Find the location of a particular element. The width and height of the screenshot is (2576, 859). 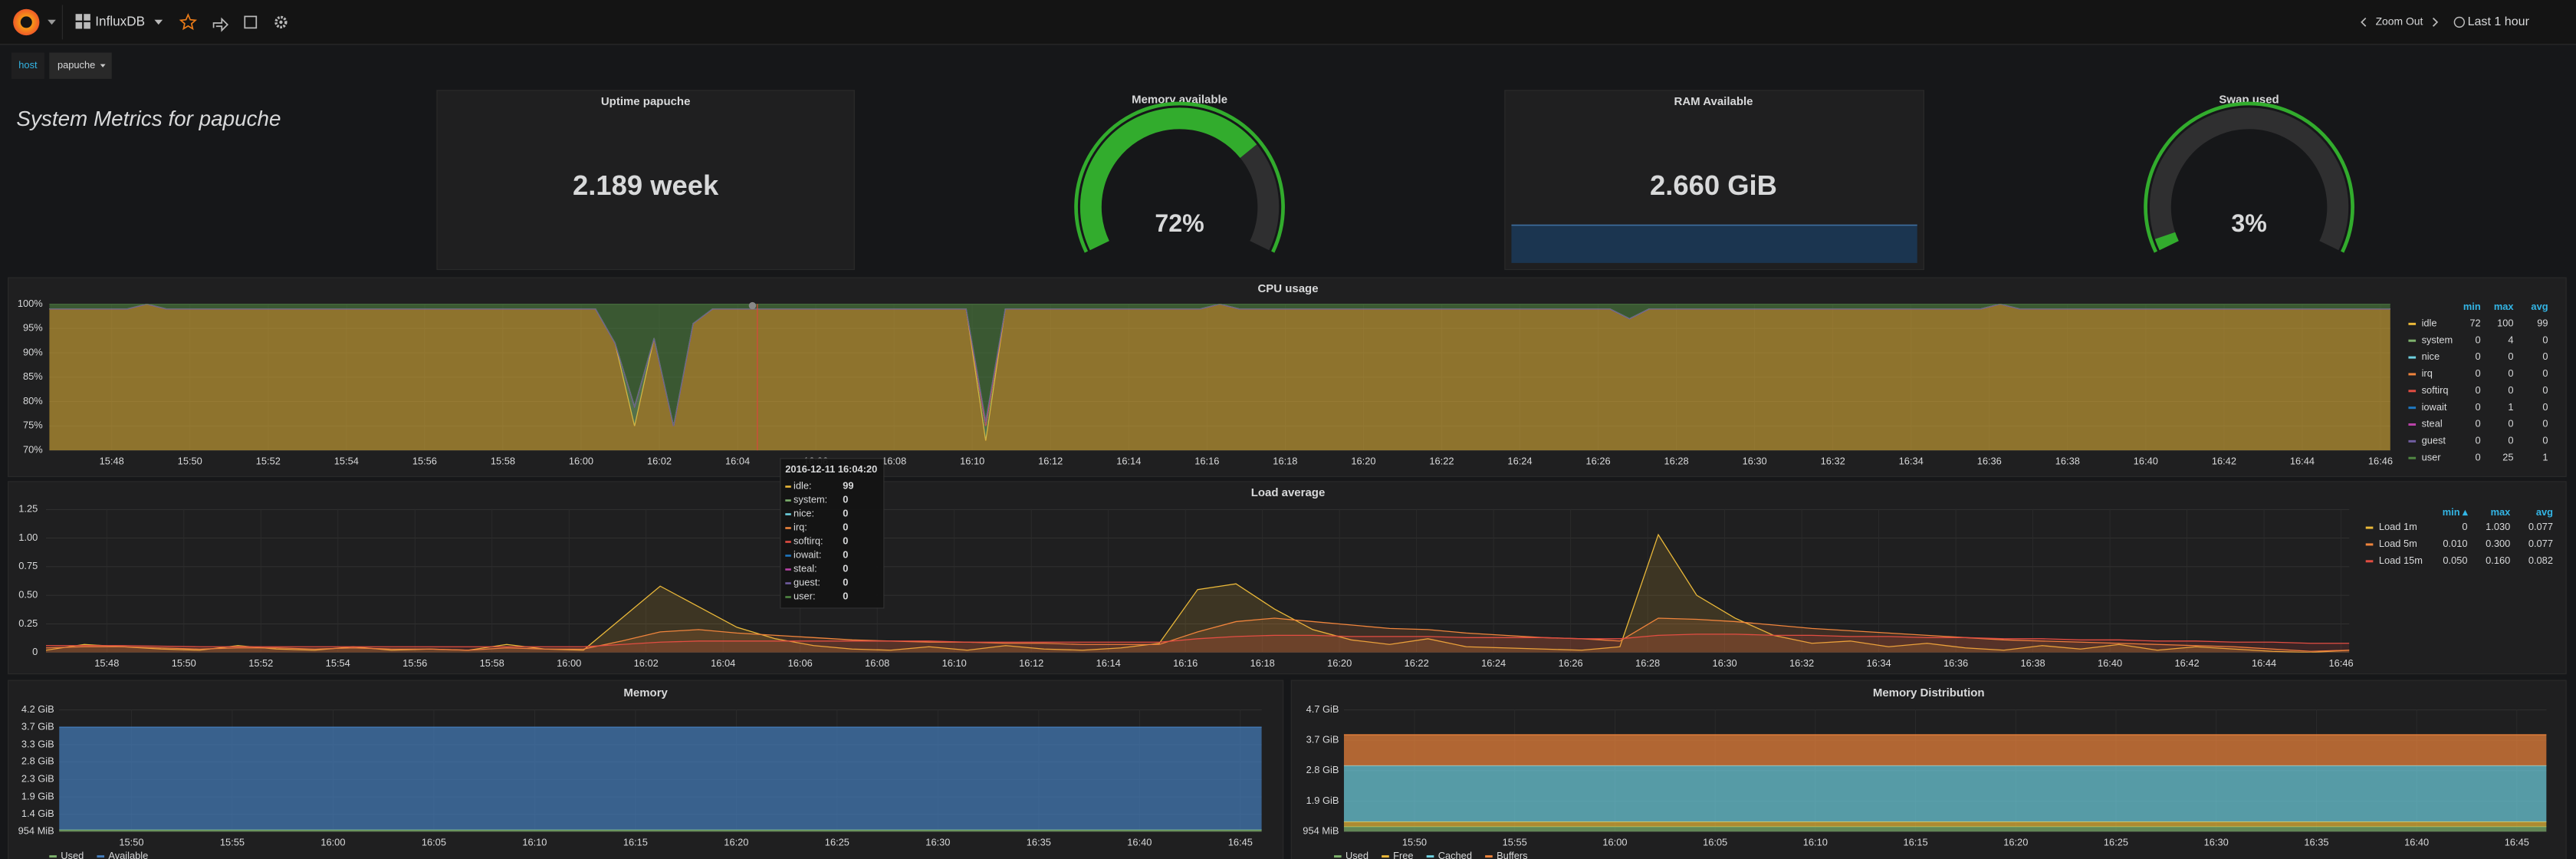

y-tick-label: 85% is located at coordinates (33, 376).